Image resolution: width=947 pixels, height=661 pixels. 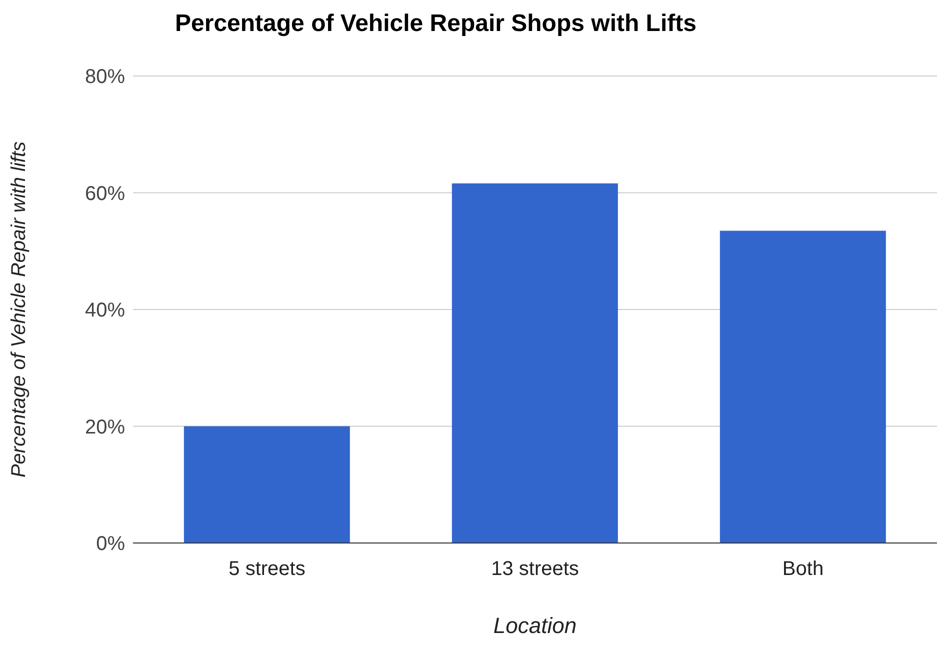 I want to click on x-tick-label: 13 streets, so click(x=535, y=569).